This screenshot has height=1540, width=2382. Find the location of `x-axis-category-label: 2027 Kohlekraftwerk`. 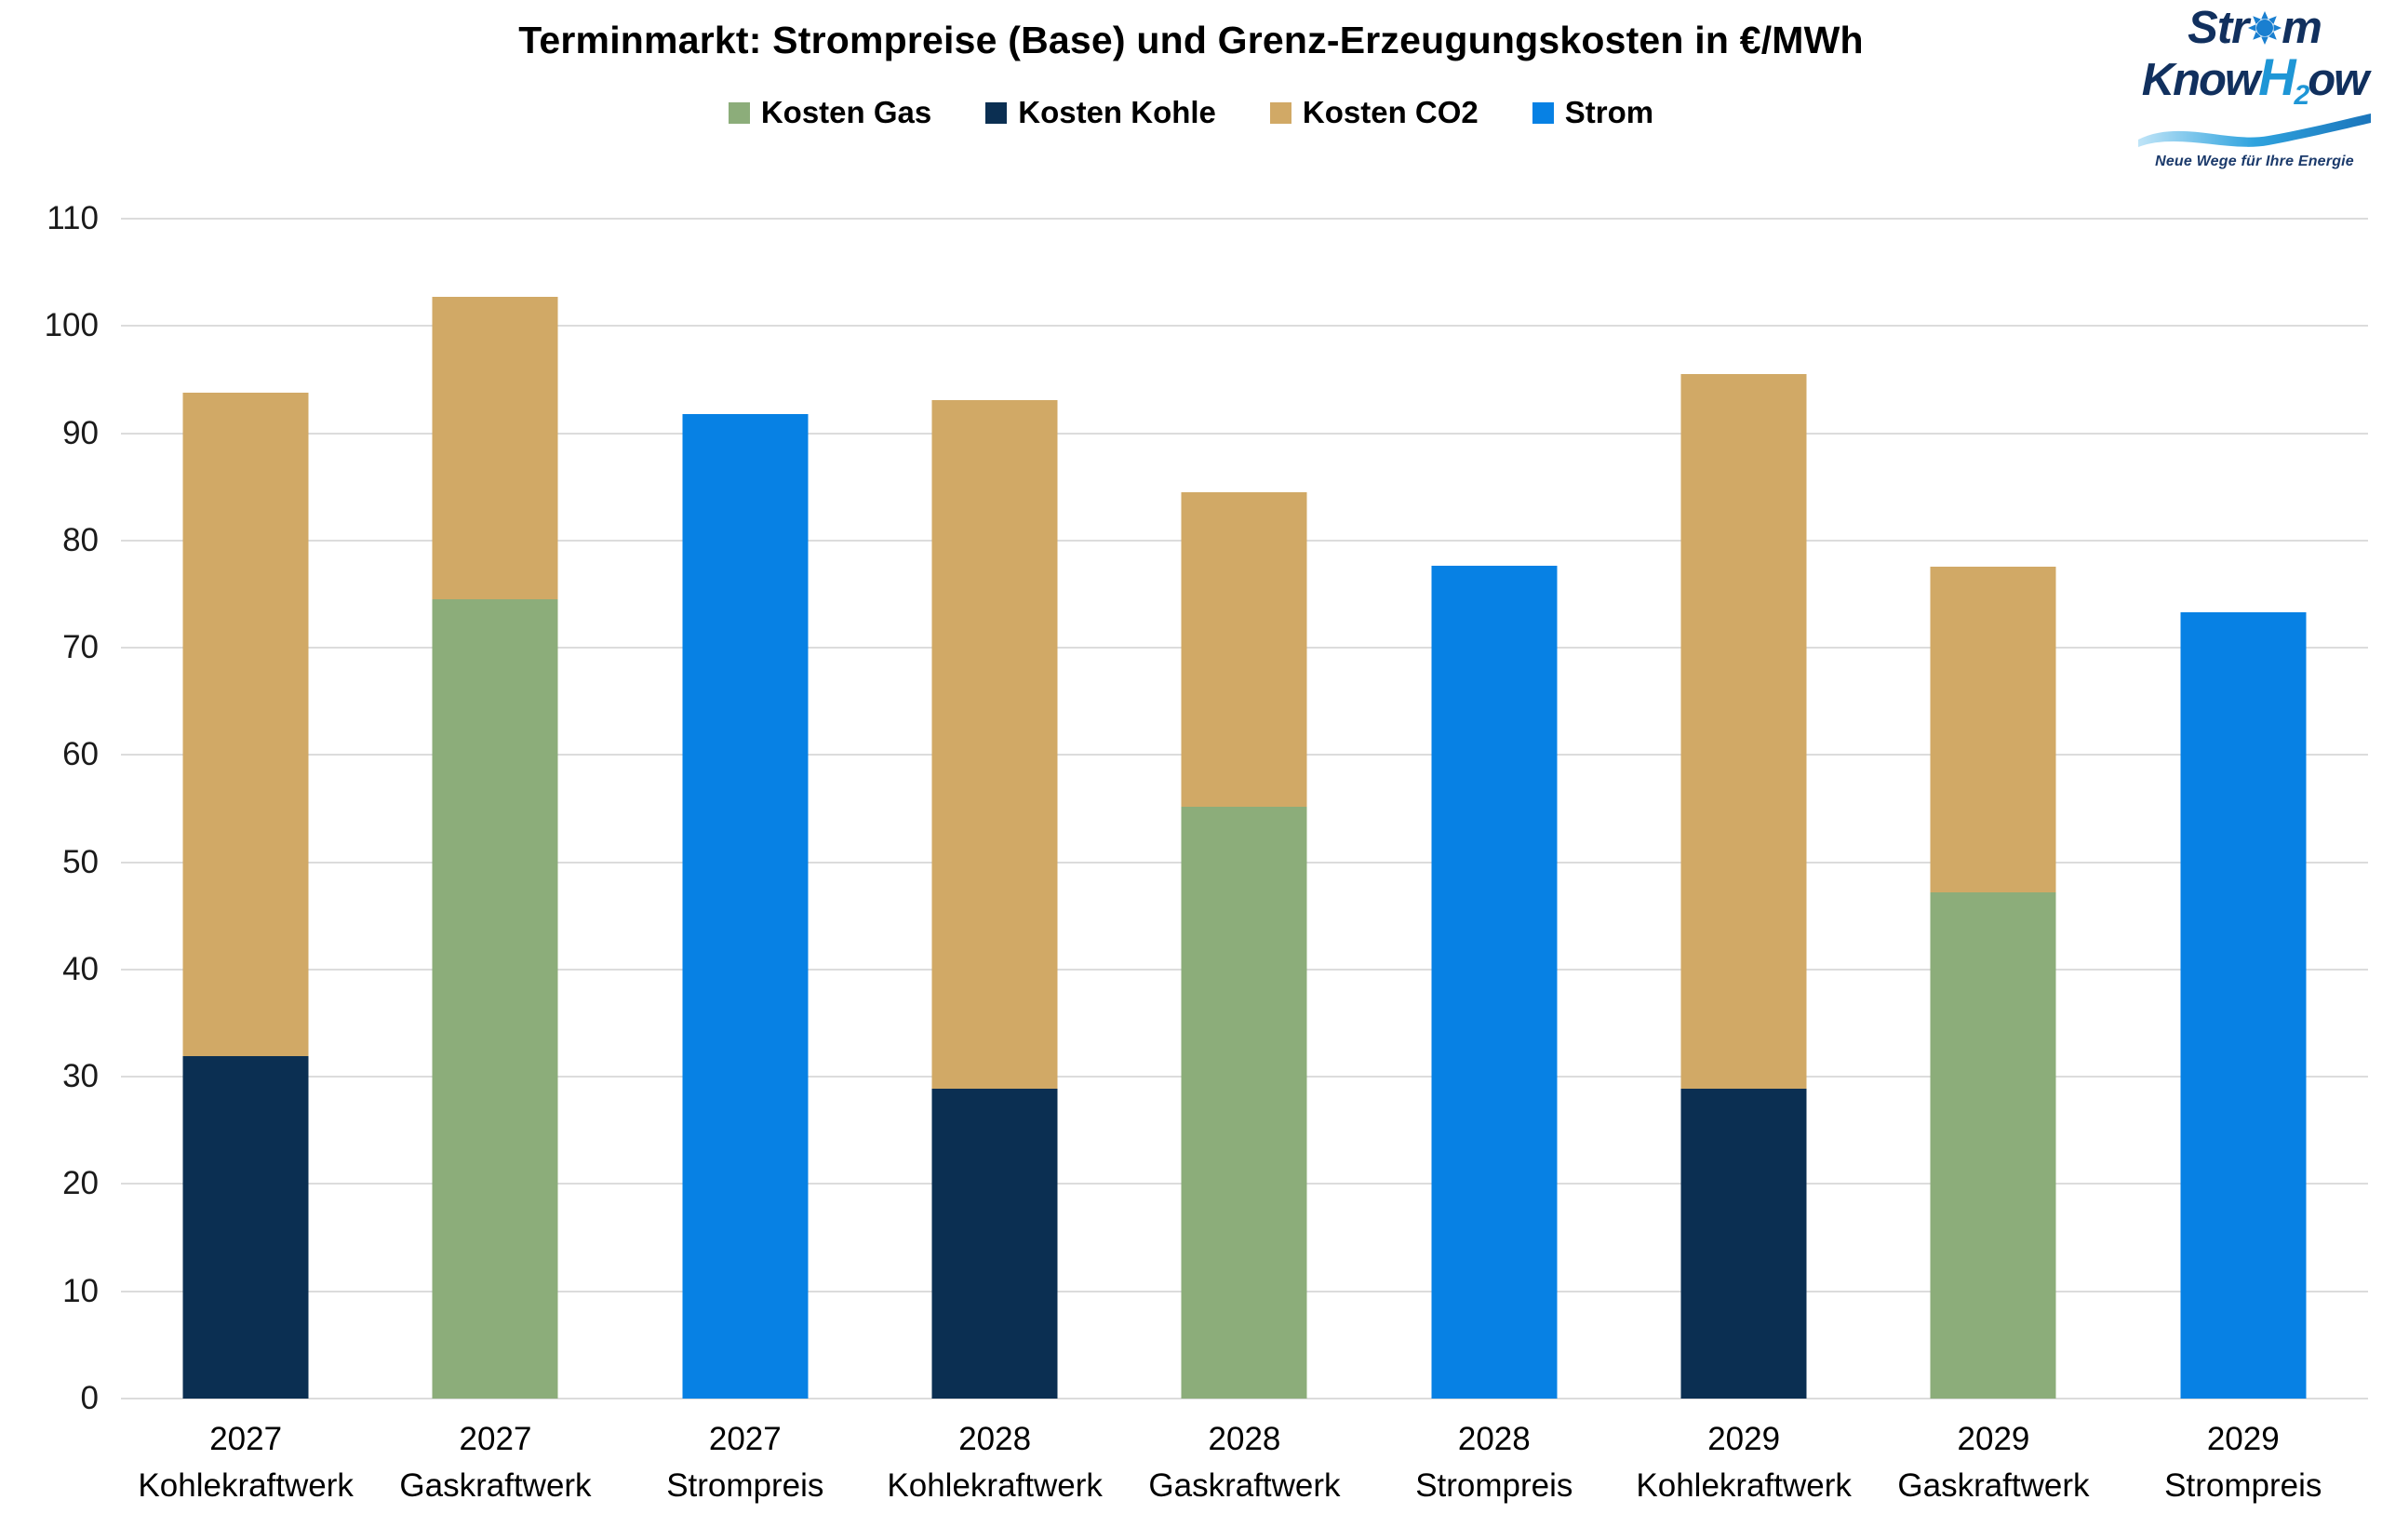

x-axis-category-label: 2027 Kohlekraftwerk is located at coordinates (245, 1462).